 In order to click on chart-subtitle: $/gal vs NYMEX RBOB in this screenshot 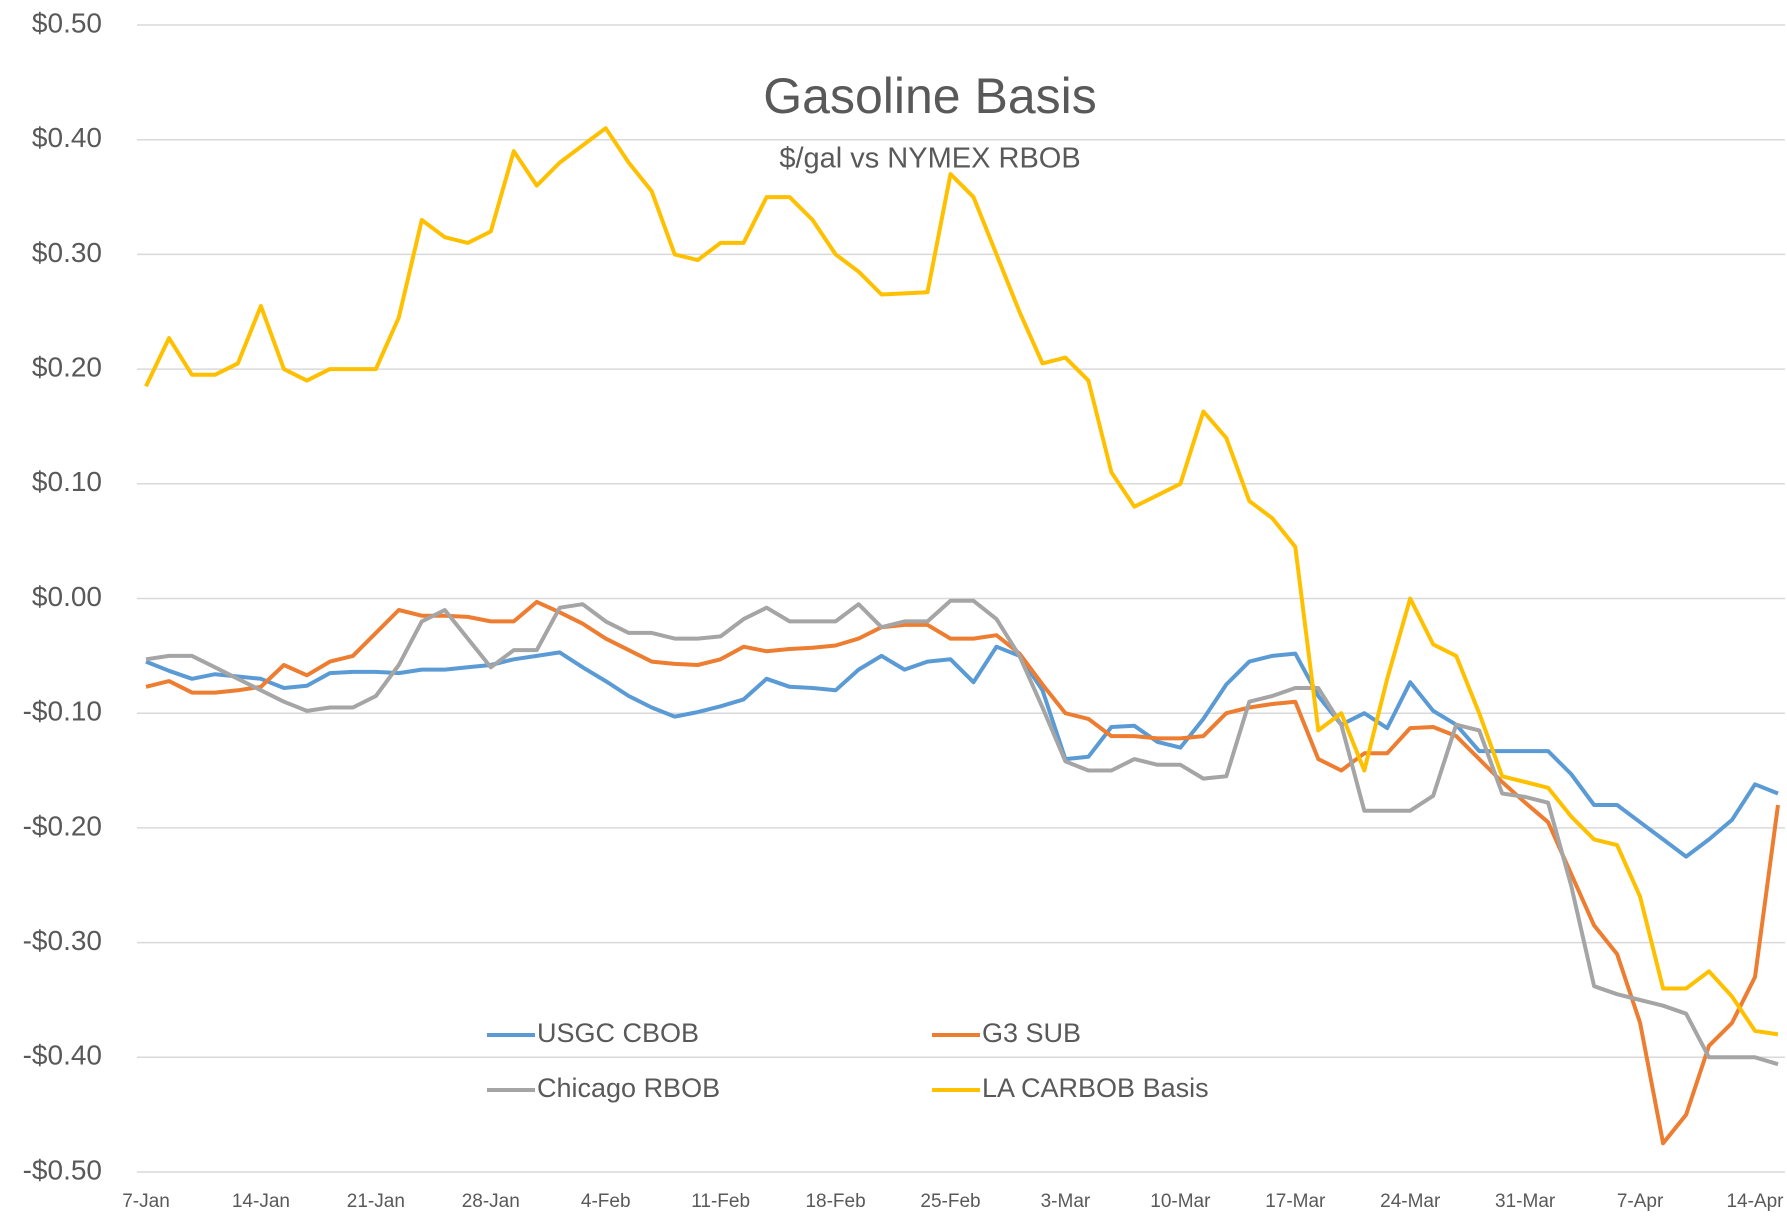, I will do `click(929, 159)`.